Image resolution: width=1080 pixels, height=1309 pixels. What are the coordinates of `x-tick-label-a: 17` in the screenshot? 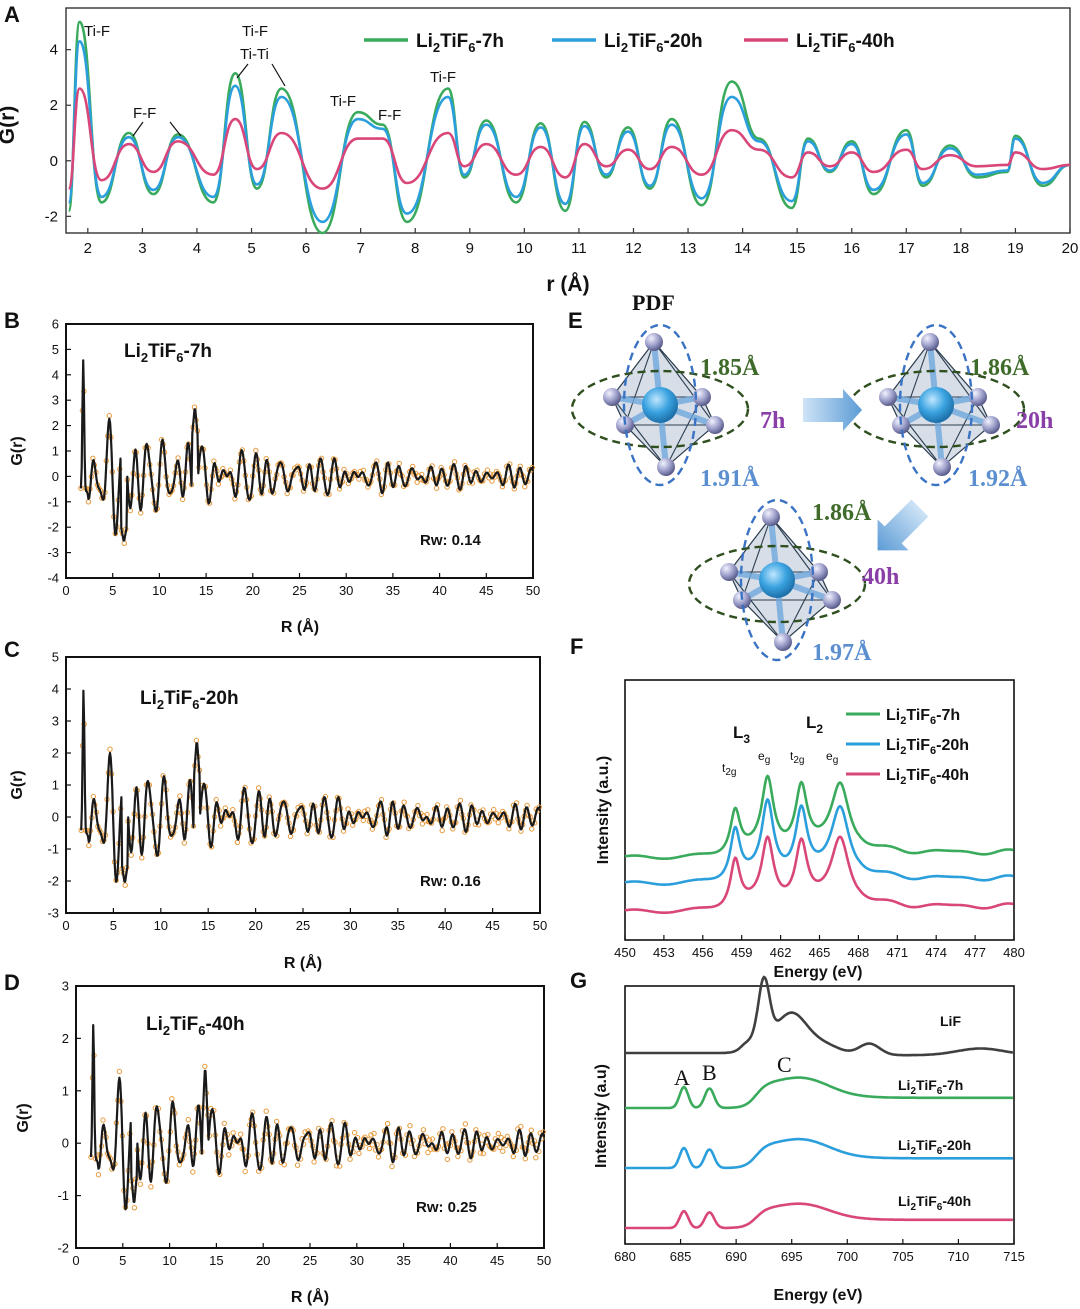 It's located at (906, 248).